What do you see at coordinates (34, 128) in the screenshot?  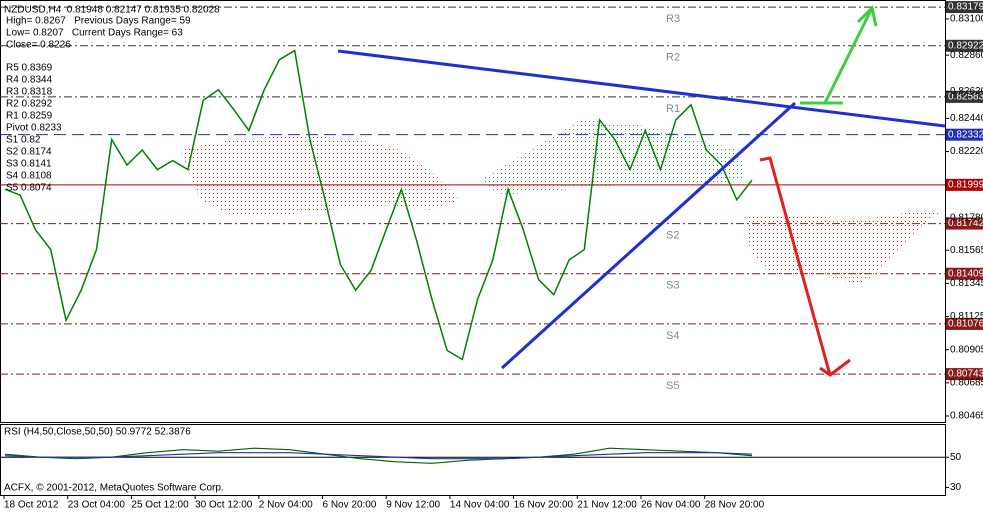 I see `pivot-label: Pivot 0.8233` at bounding box center [34, 128].